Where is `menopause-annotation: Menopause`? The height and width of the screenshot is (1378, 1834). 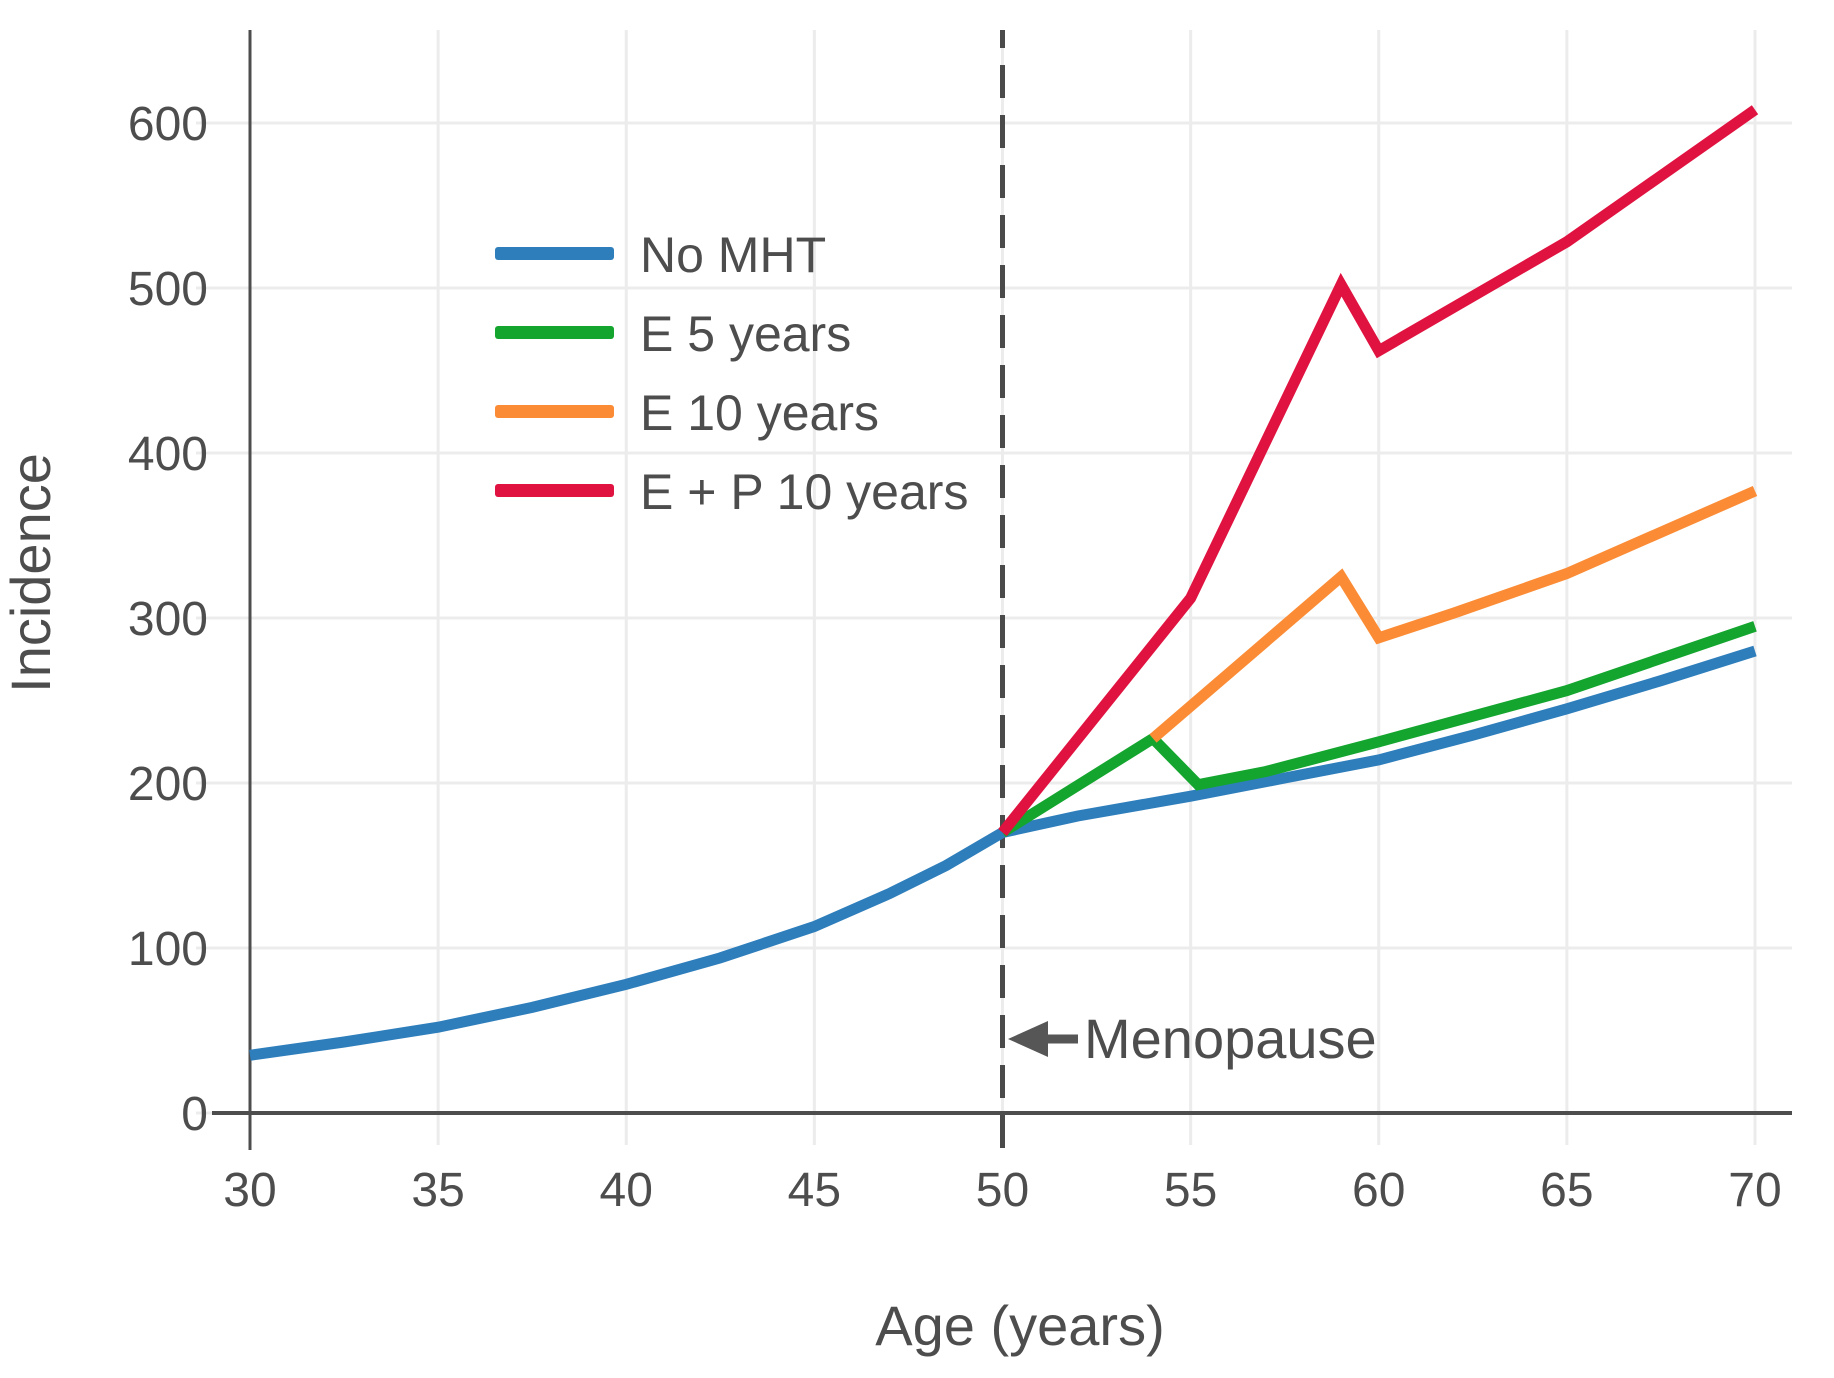
menopause-annotation: Menopause is located at coordinates (1192, 1038).